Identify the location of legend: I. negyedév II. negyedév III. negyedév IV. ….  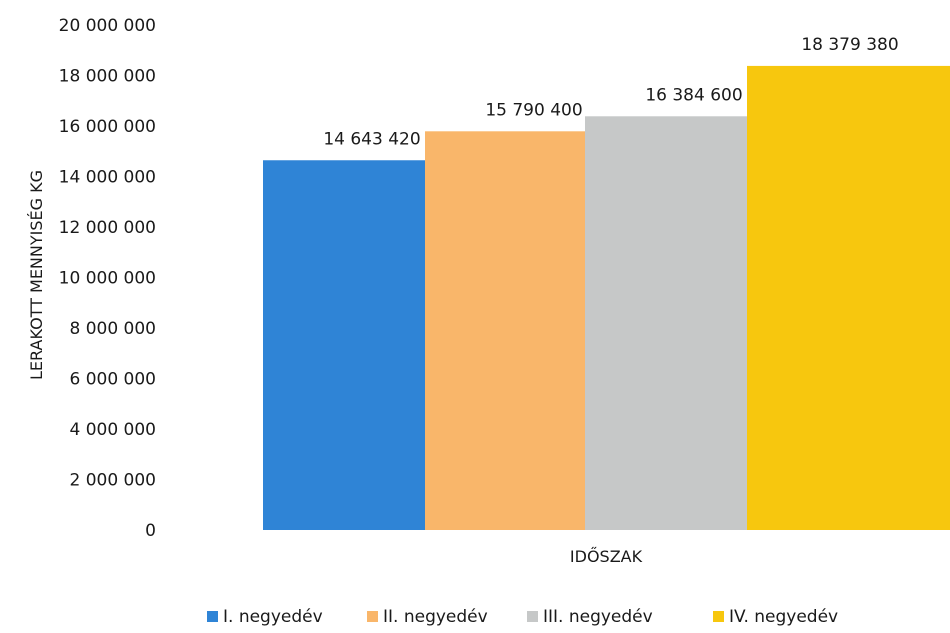
(522, 617).